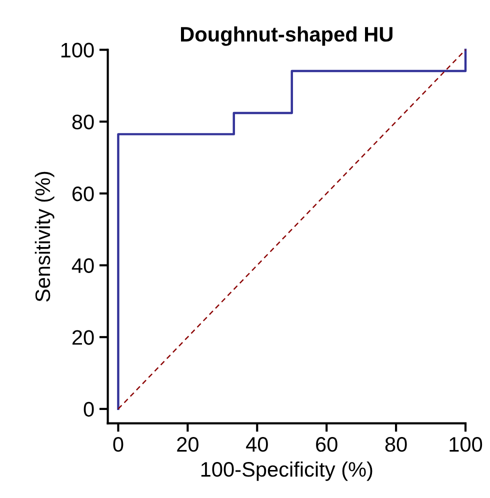 The width and height of the screenshot is (490, 498). I want to click on x-axis-title: 100-Specificity (%), so click(286, 471).